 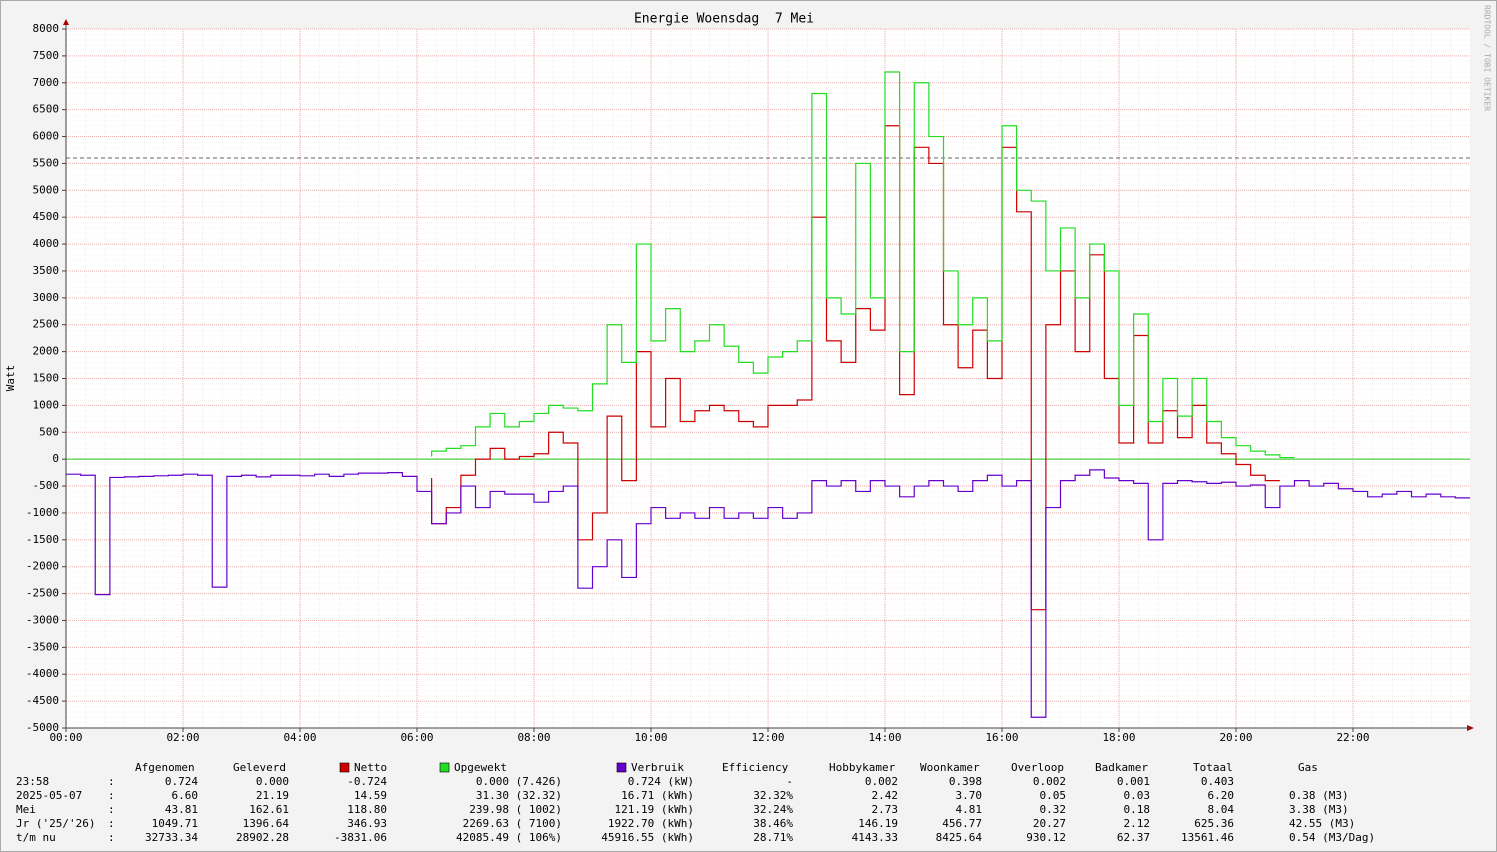 What do you see at coordinates (26, 809) in the screenshot?
I see `row-label: Mei` at bounding box center [26, 809].